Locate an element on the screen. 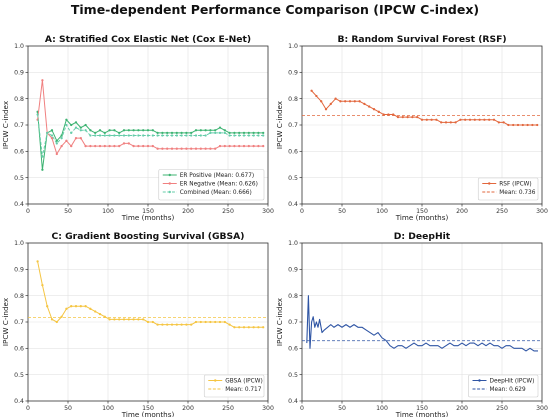  y-tick-label: 1.0 is located at coordinates (19, 46).